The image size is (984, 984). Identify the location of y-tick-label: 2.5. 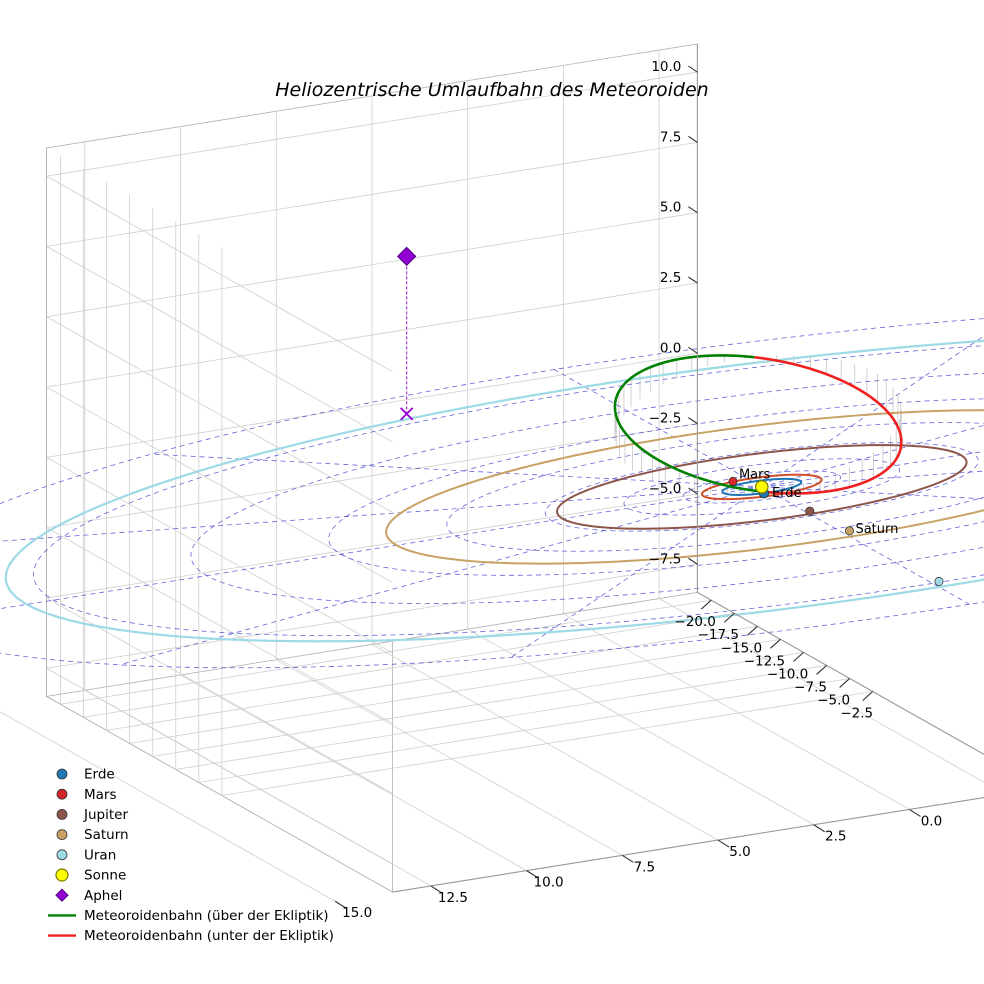
(835, 837).